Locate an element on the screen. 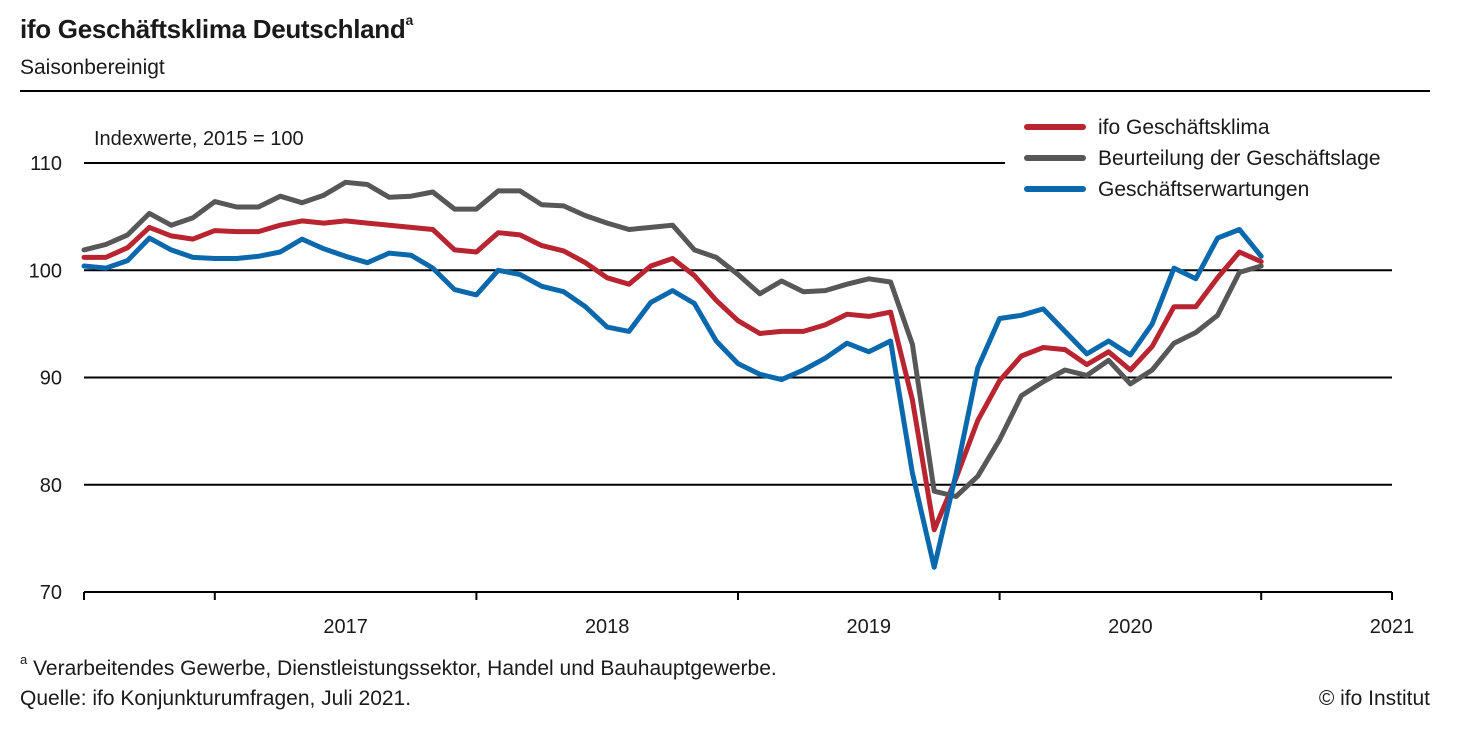 This screenshot has height=730, width=1468. x-axis: 2017 2018 2019 2020 2021 is located at coordinates (749, 614).